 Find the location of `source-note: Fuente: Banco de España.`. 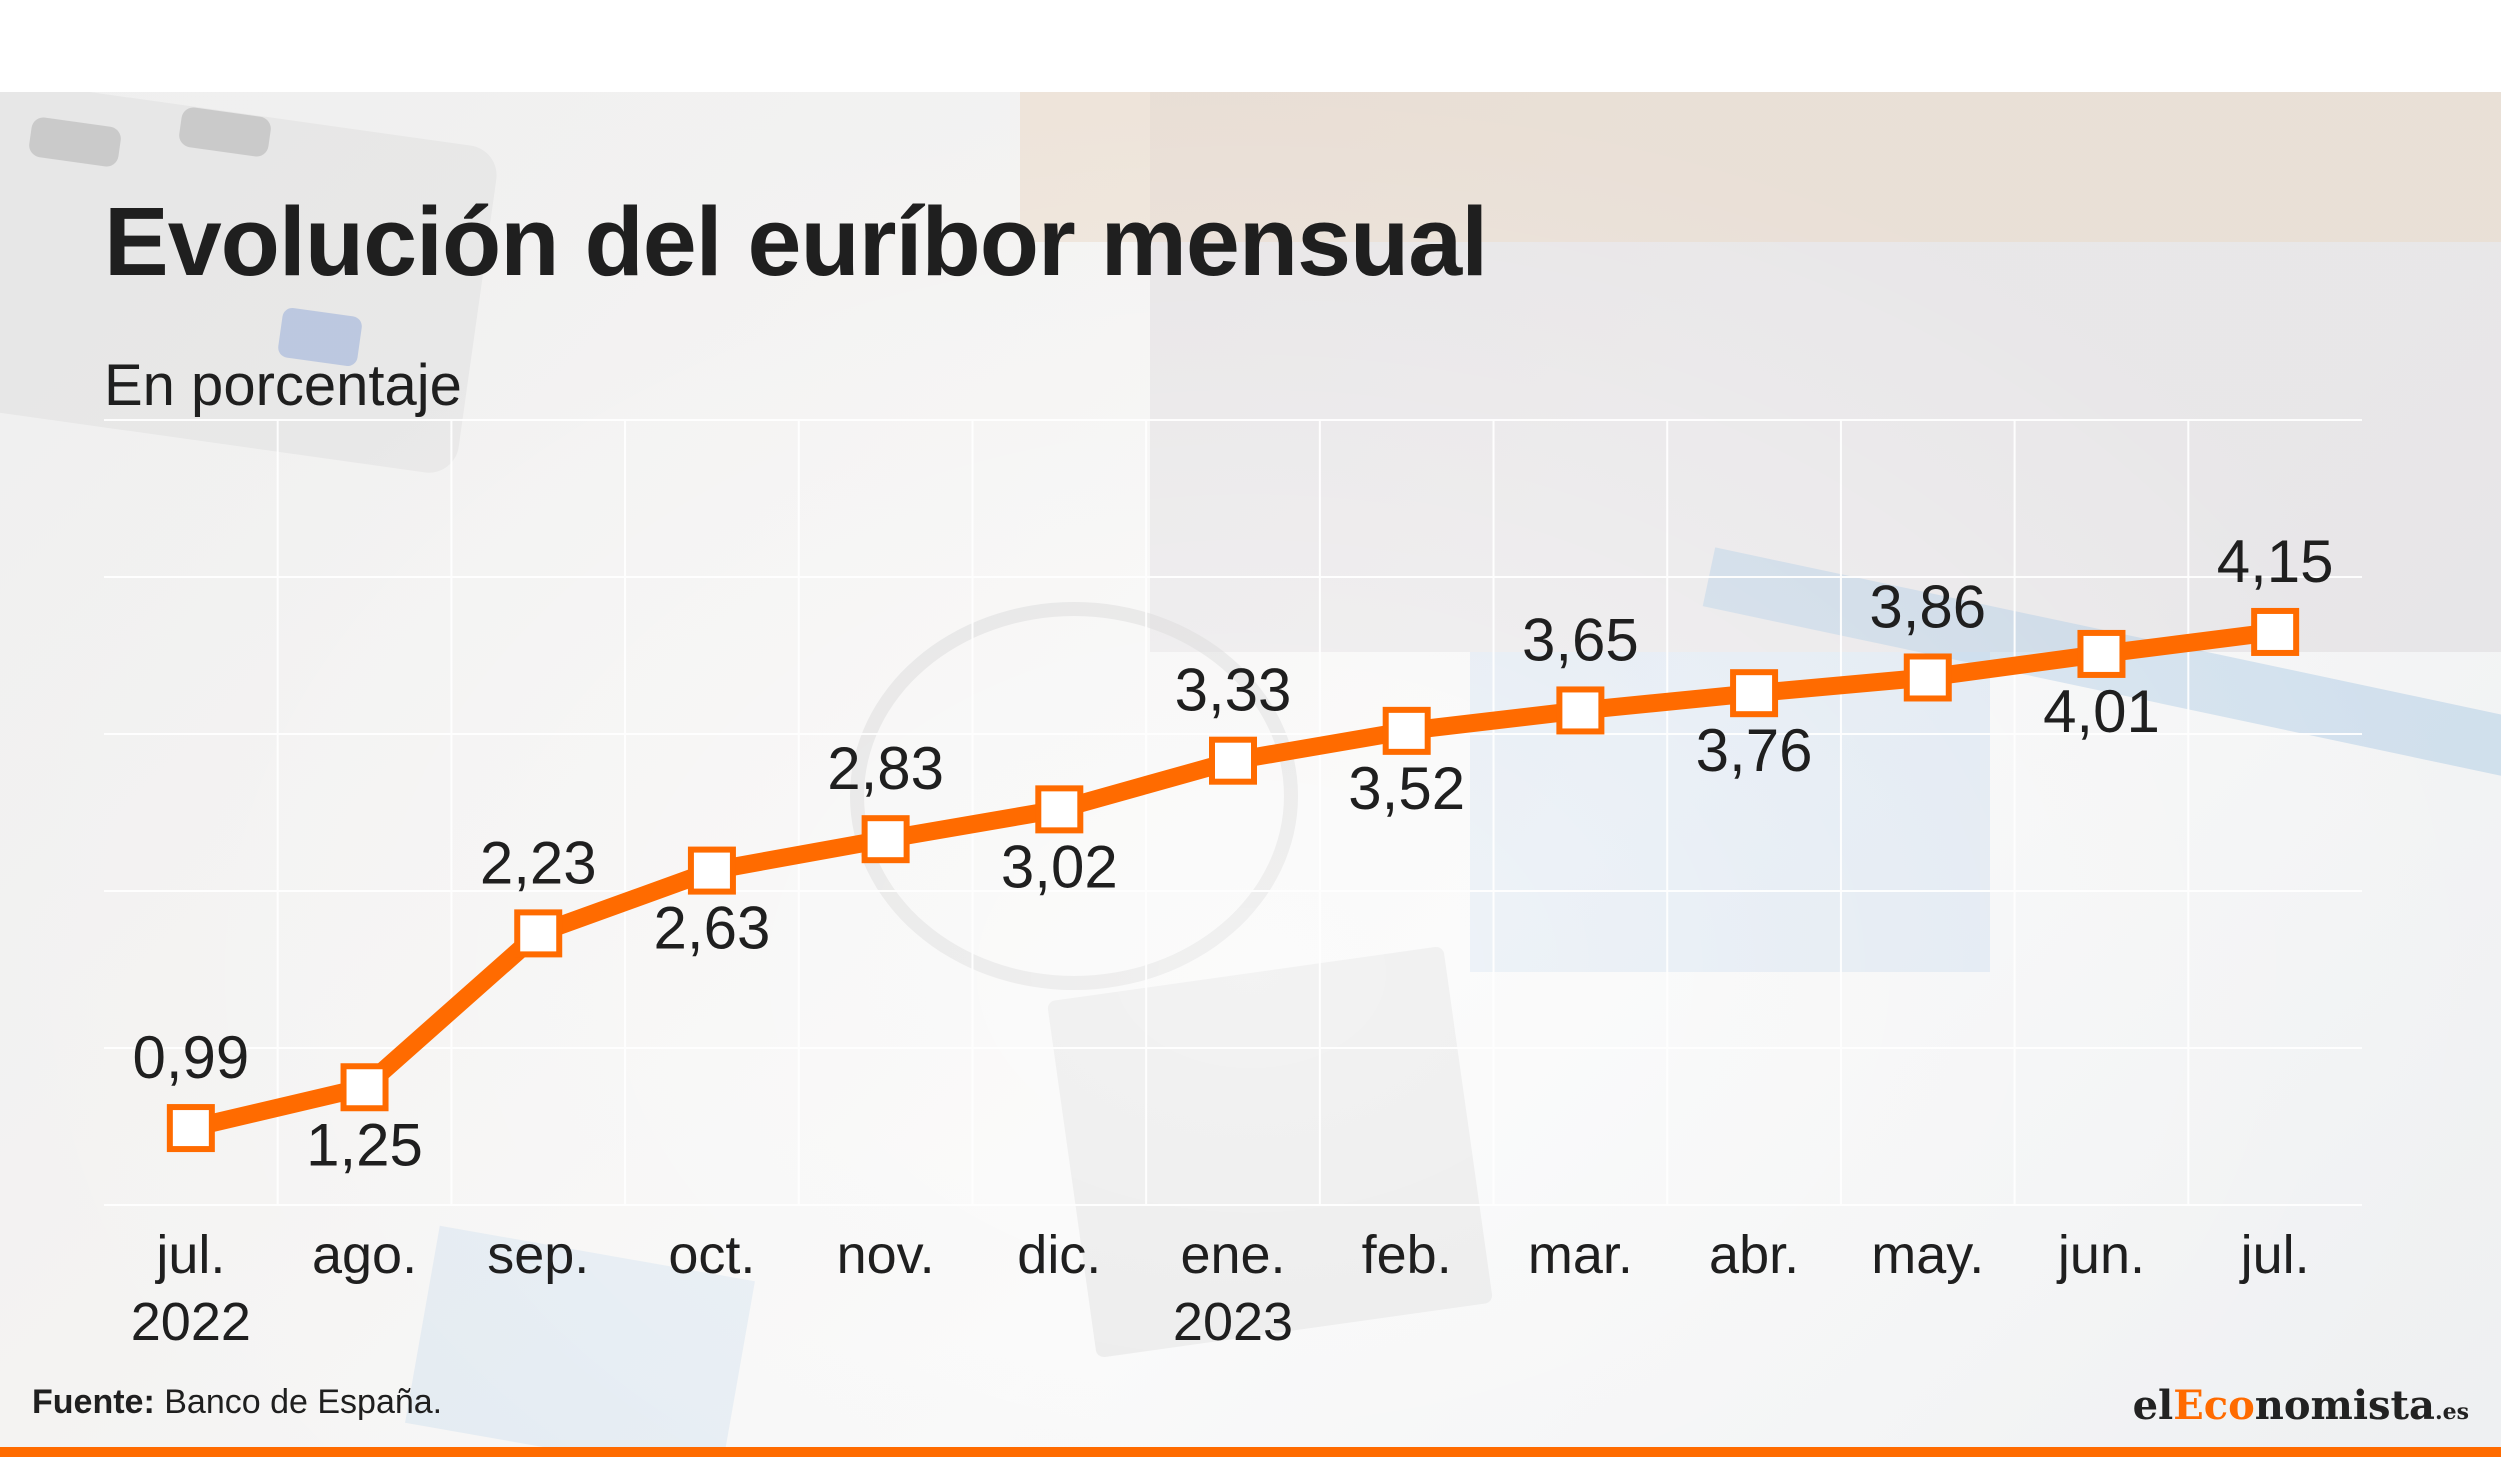

source-note: Fuente: Banco de España. is located at coordinates (237, 1402).